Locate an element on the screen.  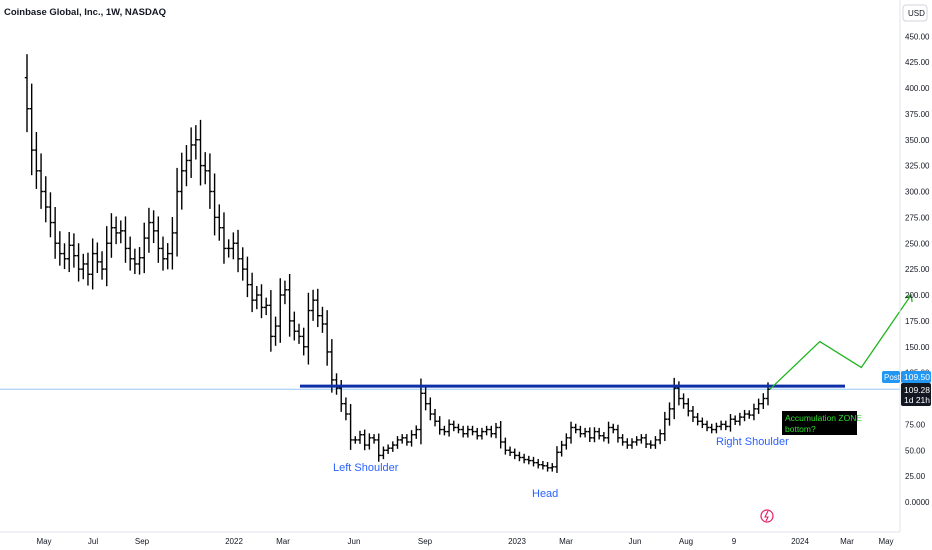
price-tick-label: 325.00 is located at coordinates (917, 166).